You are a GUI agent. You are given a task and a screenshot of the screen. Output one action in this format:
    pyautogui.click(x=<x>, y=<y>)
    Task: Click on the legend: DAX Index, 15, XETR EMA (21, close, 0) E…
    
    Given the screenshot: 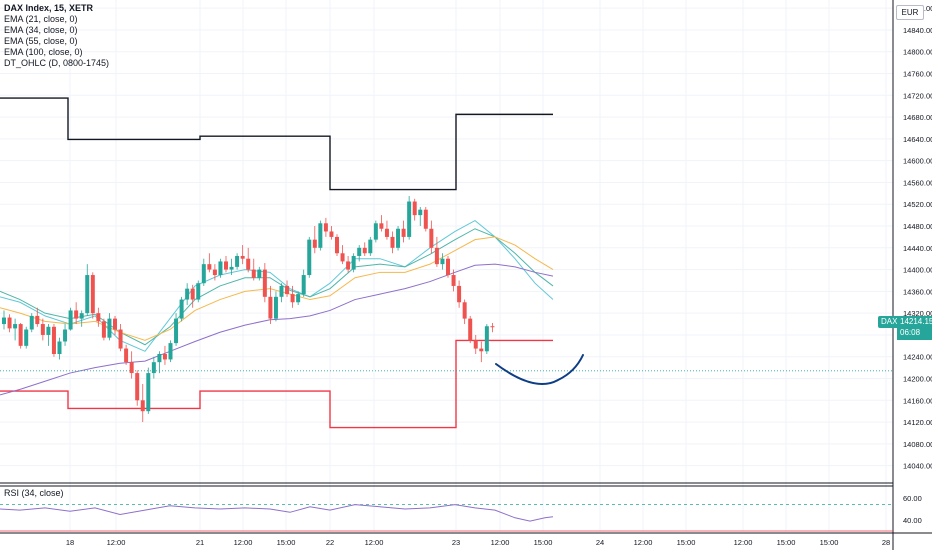 What is the action you would take?
    pyautogui.click(x=56, y=36)
    